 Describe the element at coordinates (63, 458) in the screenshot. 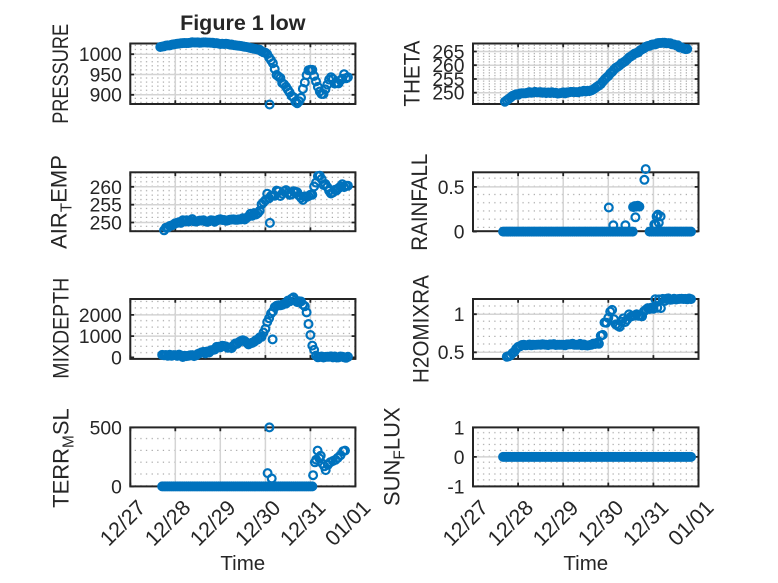

I see `svg-text: TERRMSL` at that location.